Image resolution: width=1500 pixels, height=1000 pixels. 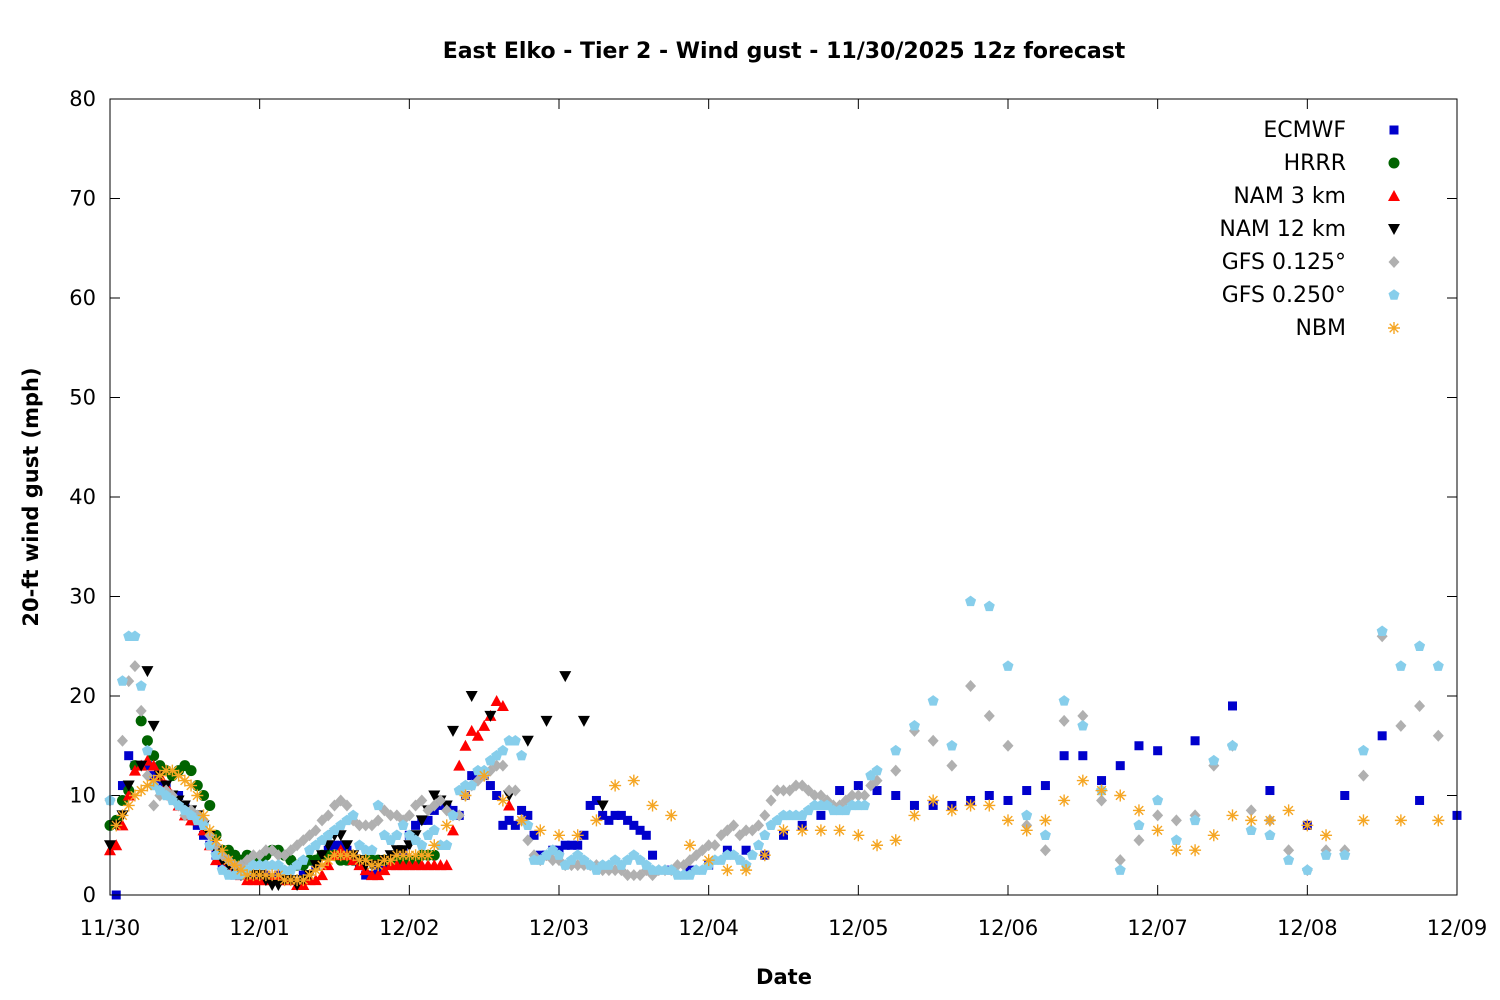 I want to click on y-tick-label: 70, so click(x=82, y=199).